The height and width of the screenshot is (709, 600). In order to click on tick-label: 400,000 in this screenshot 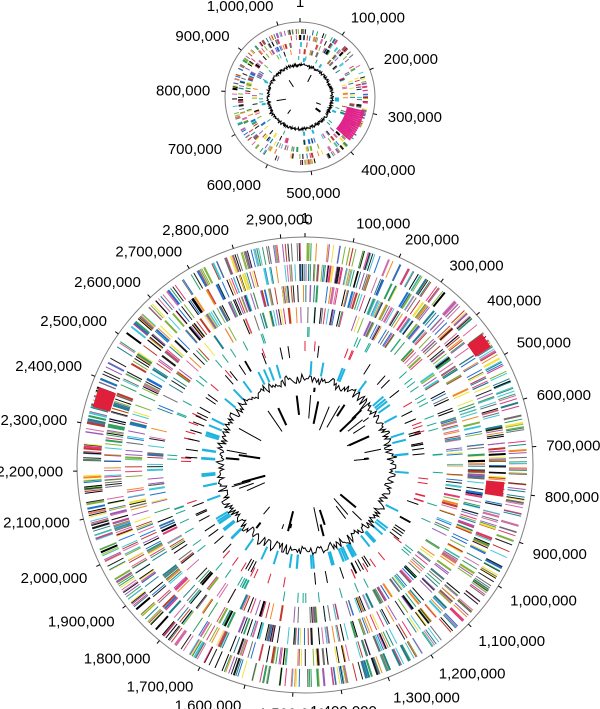, I will do `click(388, 170)`.